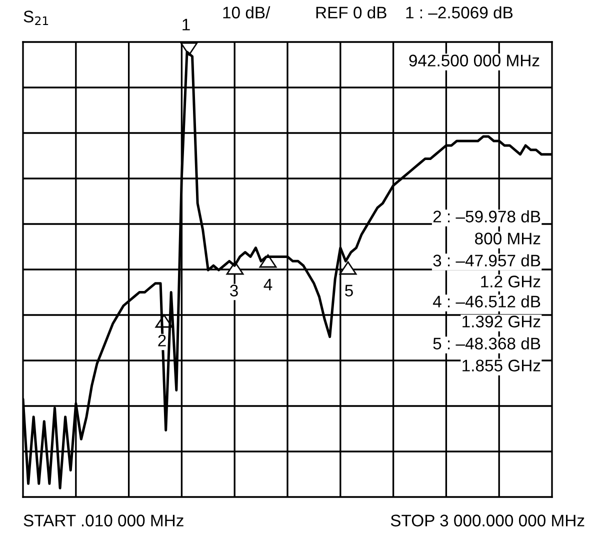 The width and height of the screenshot is (599, 533). I want to click on annotation: 4, so click(268, 284).